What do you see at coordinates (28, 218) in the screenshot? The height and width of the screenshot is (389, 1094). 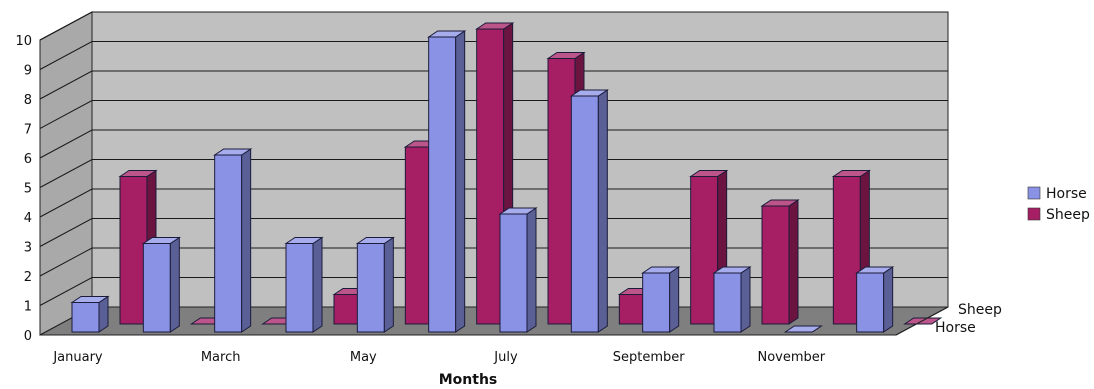 I see `y-tick-label: 4` at bounding box center [28, 218].